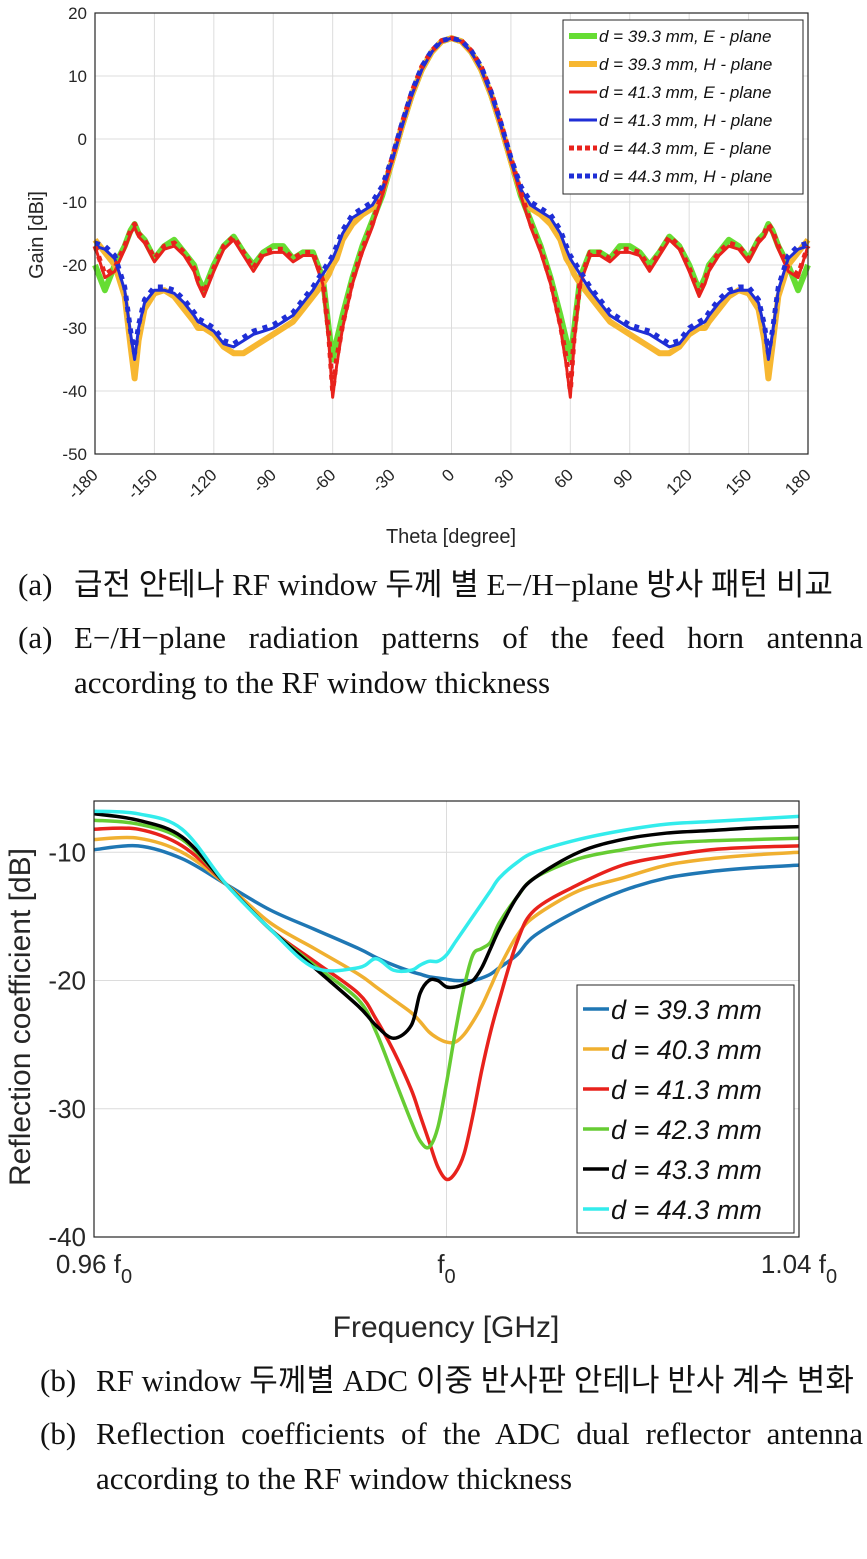  Describe the element at coordinates (685, 148) in the screenshot. I see `legend-entry: d = 44.3 mm, E - plane` at that location.